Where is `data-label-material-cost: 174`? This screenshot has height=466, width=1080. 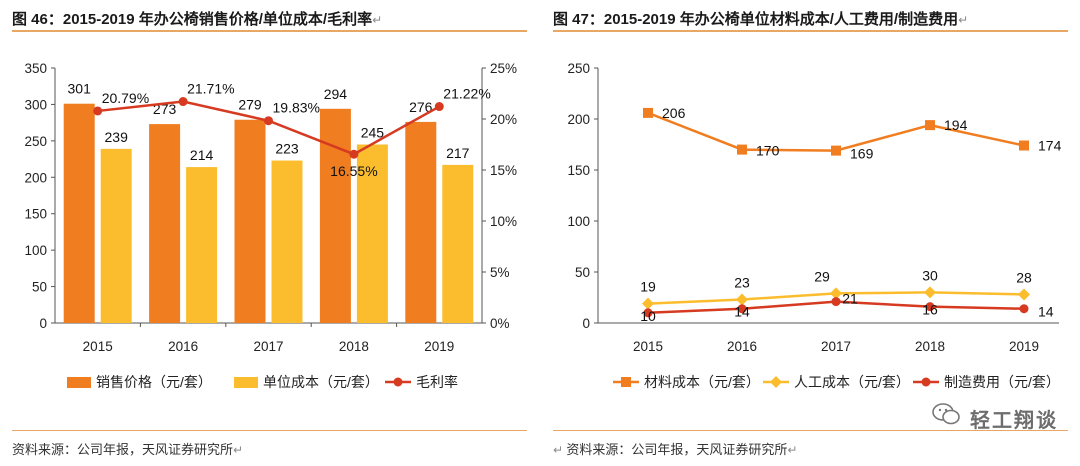
data-label-material-cost: 174 is located at coordinates (1050, 146).